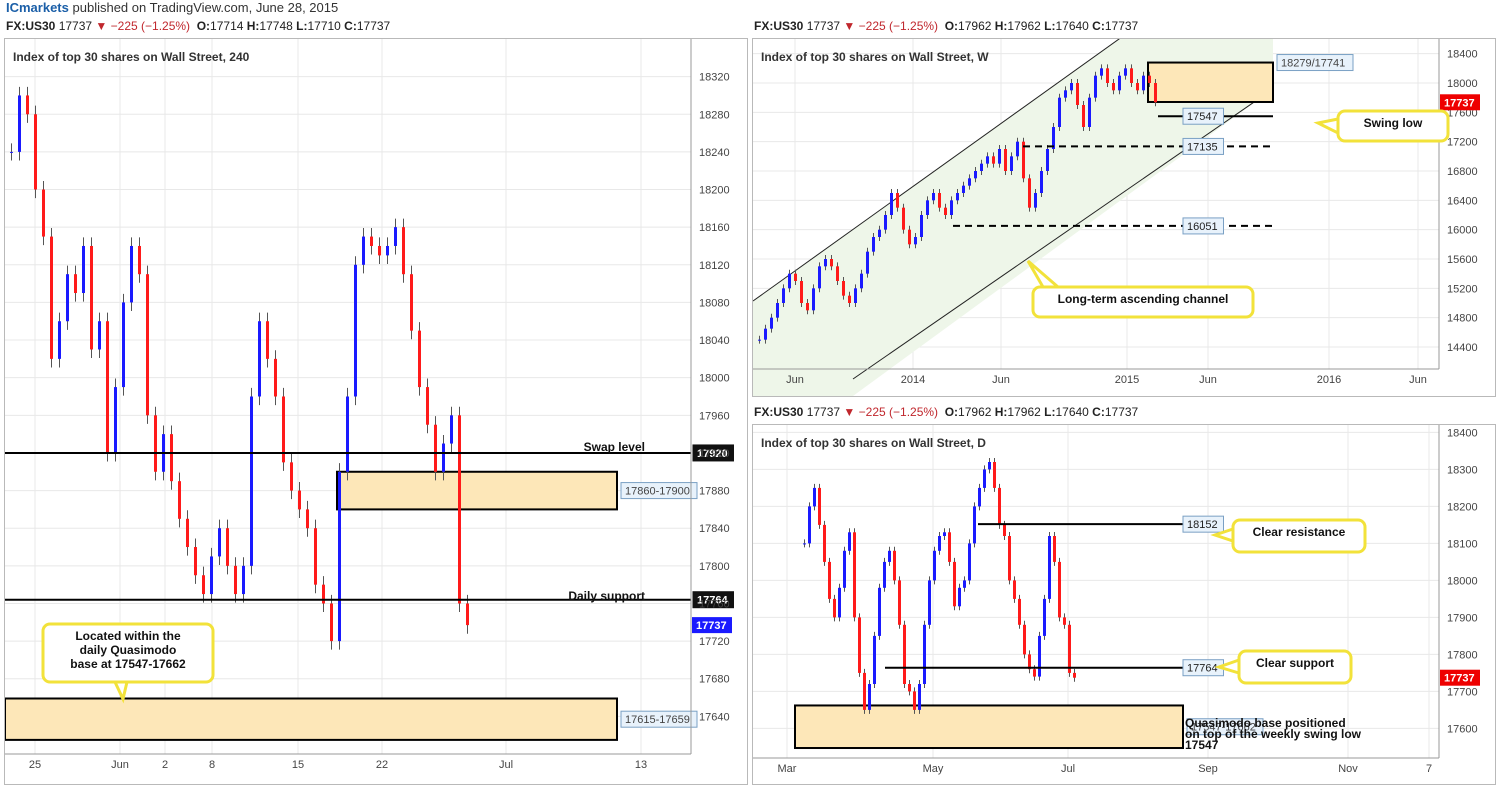  I want to click on y-tick-label: 14800, so click(1462, 319).